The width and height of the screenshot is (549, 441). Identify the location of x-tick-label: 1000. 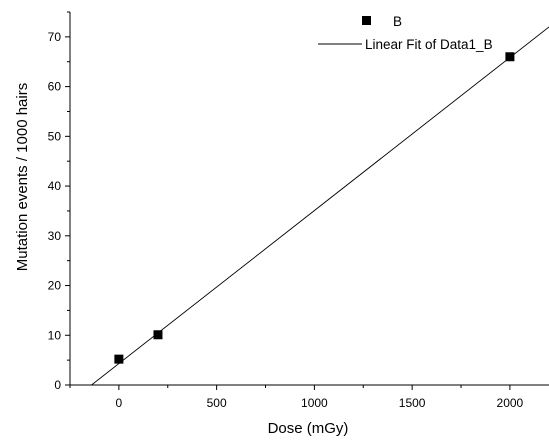
(314, 403).